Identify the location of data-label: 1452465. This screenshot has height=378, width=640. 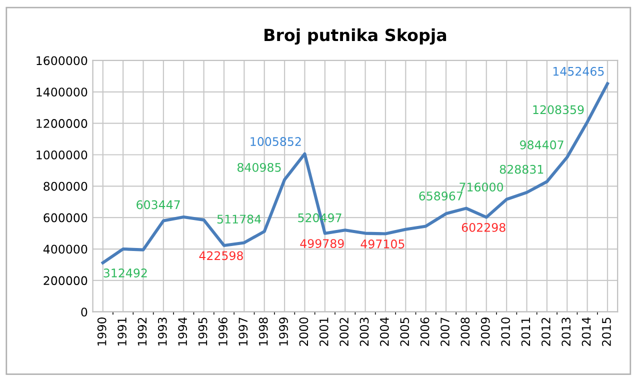
(578, 71).